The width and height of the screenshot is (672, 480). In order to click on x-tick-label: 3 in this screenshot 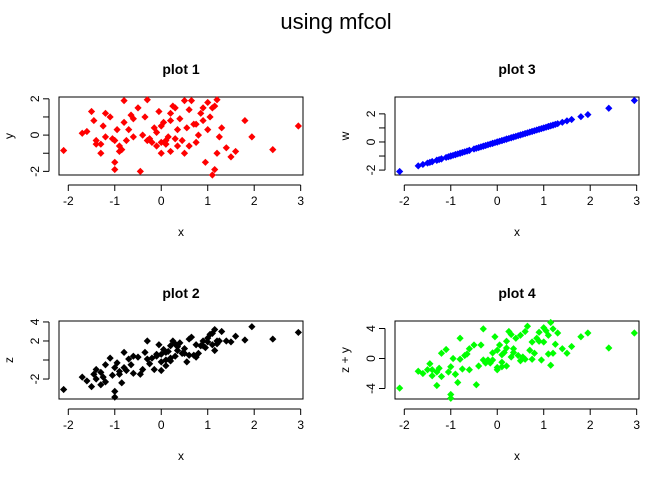, I will do `click(300, 425)`.